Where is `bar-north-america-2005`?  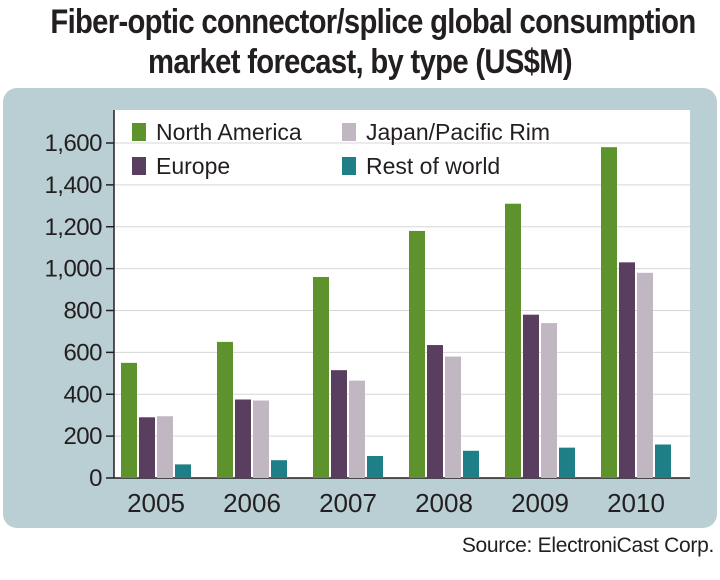
bar-north-america-2005 is located at coordinates (129, 420).